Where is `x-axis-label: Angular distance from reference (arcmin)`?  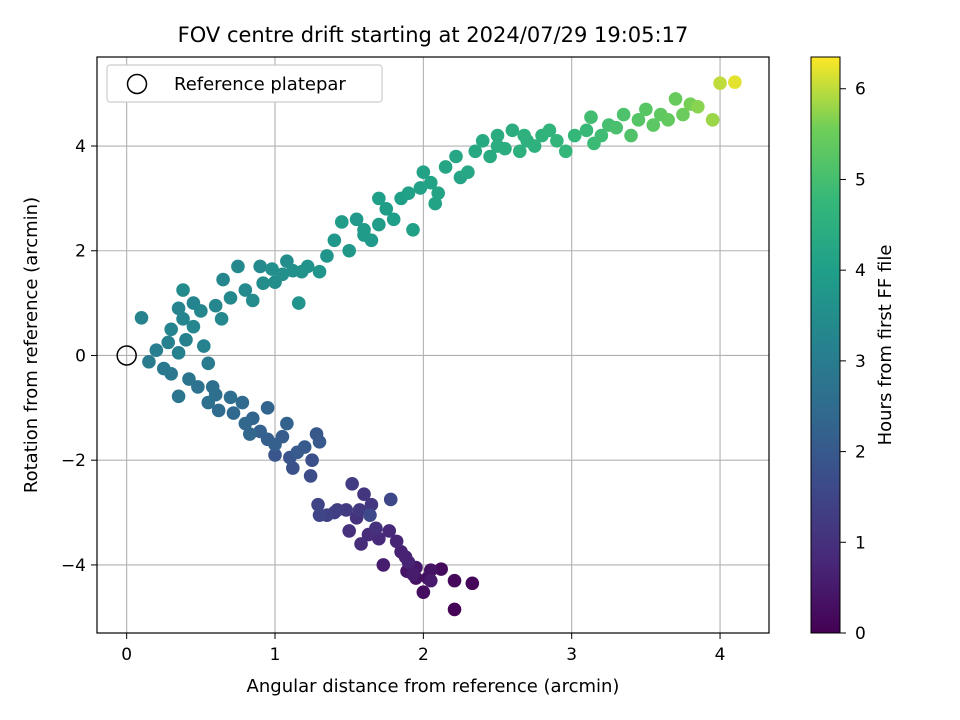 x-axis-label: Angular distance from reference (arcmin) is located at coordinates (433, 686).